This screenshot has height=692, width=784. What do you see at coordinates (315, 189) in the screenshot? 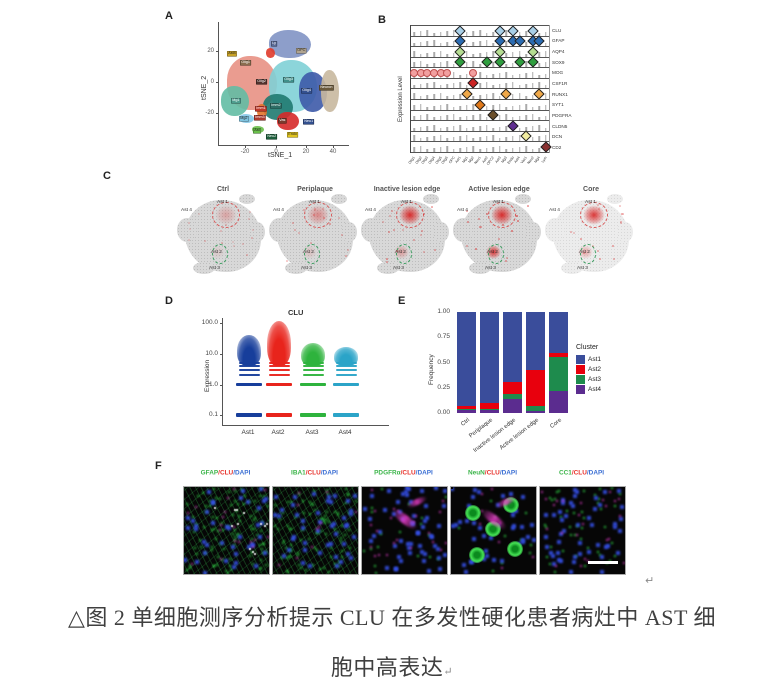
I see `condition-title: Periplaque` at bounding box center [315, 189].